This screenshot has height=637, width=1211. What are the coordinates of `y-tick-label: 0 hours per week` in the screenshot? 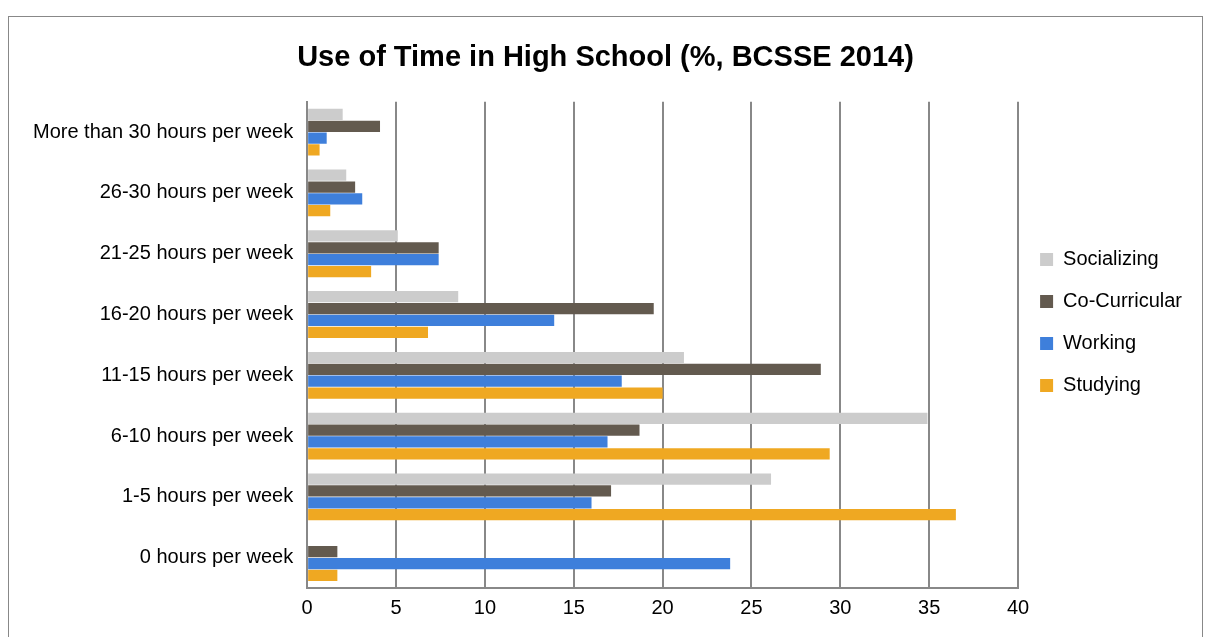 It's located at (217, 556).